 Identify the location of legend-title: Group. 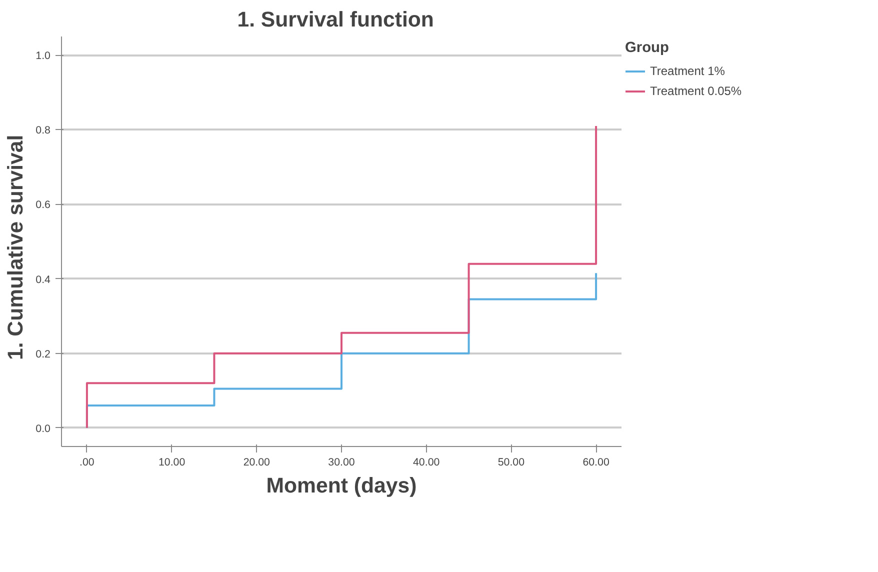
(647, 48).